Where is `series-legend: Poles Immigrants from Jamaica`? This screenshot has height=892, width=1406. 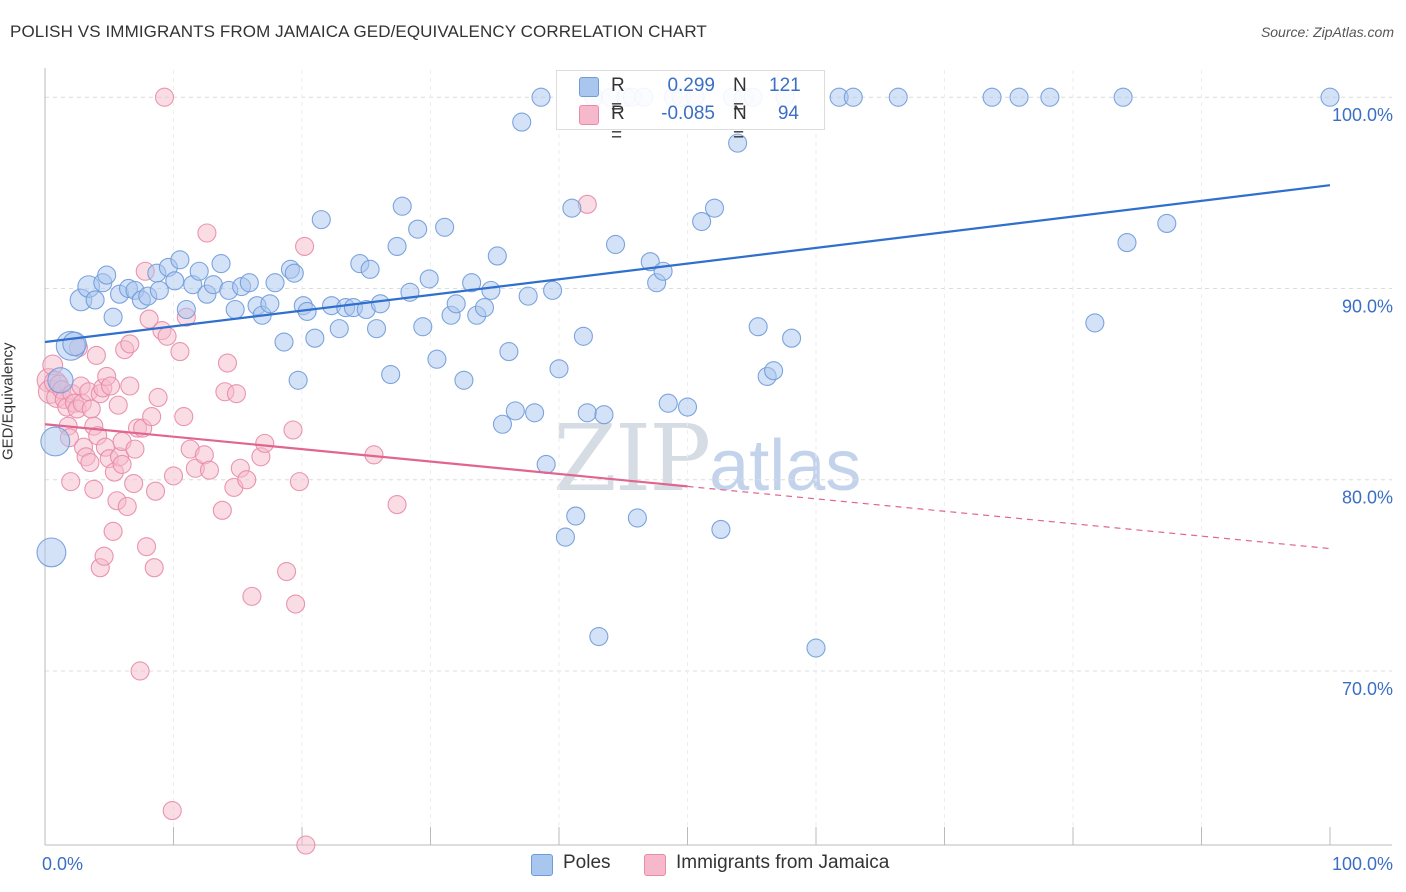 series-legend: Poles Immigrants from Jamaica is located at coordinates (703, 864).